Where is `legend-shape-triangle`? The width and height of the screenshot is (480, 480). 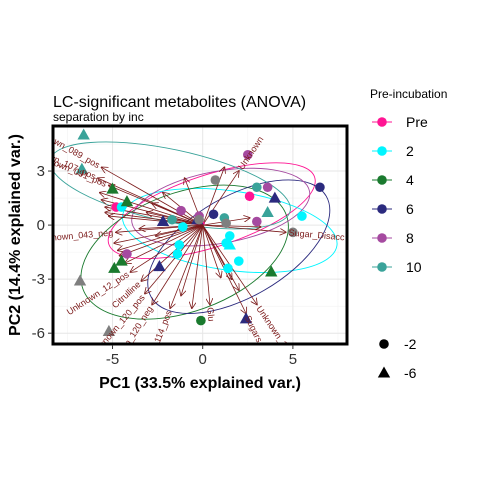 legend-shape-triangle is located at coordinates (384, 372).